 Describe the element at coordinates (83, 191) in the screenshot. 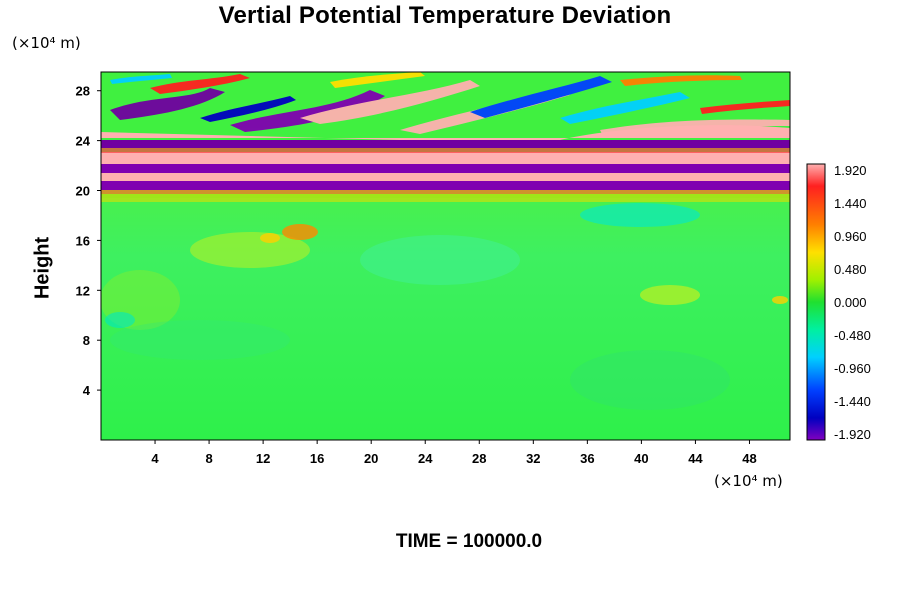

I see `y-tick-label: 20` at that location.